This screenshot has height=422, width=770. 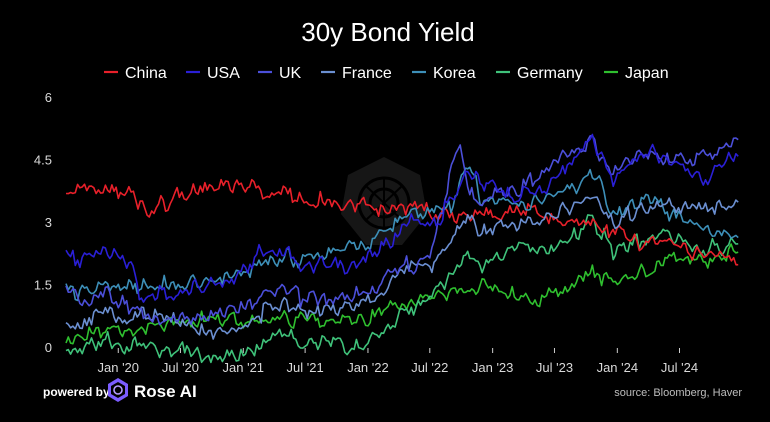 I want to click on chart-legend: China USA UK France Korea Germany Japan, so click(x=386, y=73).